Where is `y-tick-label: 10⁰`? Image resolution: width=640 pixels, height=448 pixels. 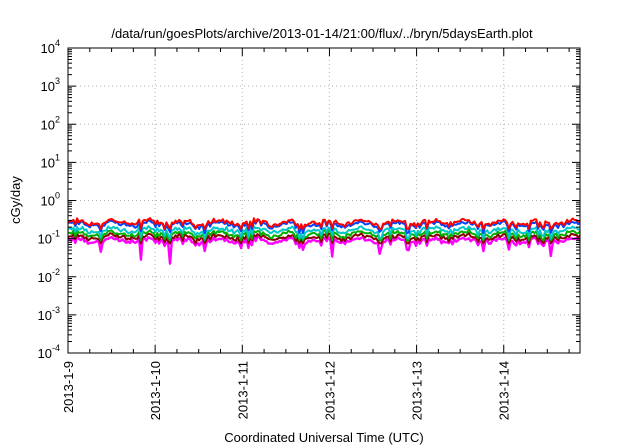 y-tick-label: 10⁰ is located at coordinates (50, 200).